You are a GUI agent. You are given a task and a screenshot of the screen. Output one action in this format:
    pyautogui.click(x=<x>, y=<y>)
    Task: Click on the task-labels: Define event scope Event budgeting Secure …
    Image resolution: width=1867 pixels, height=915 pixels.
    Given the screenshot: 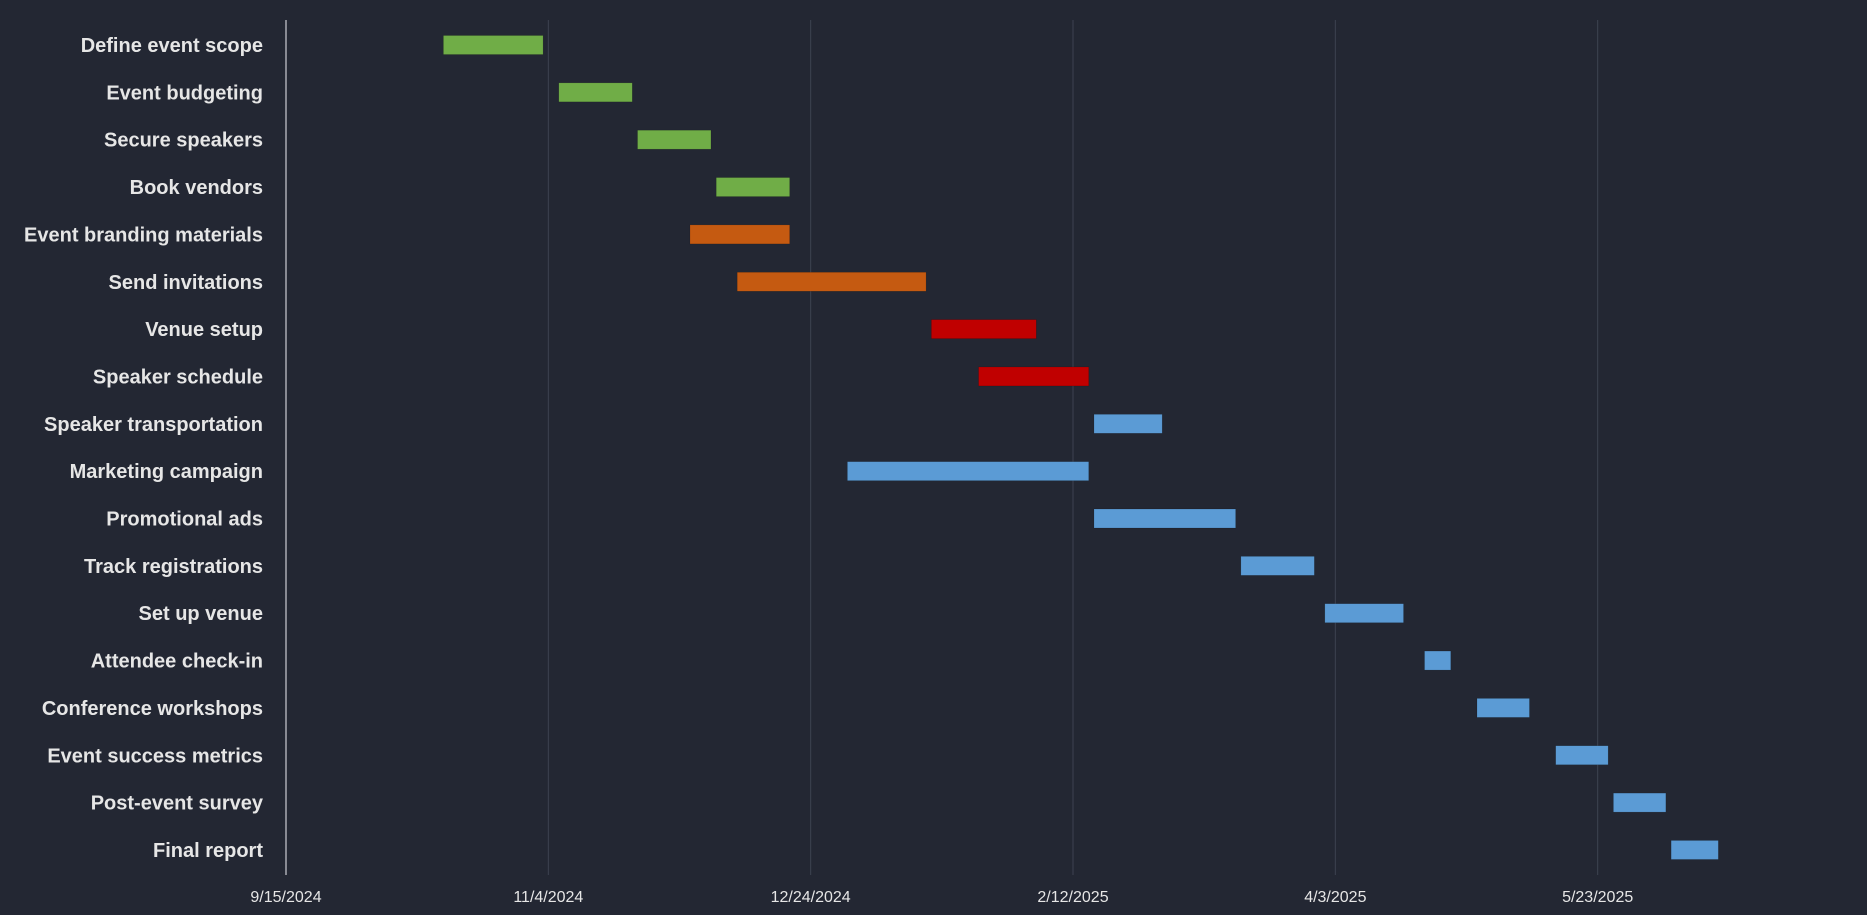 What is the action you would take?
    pyautogui.click(x=144, y=448)
    